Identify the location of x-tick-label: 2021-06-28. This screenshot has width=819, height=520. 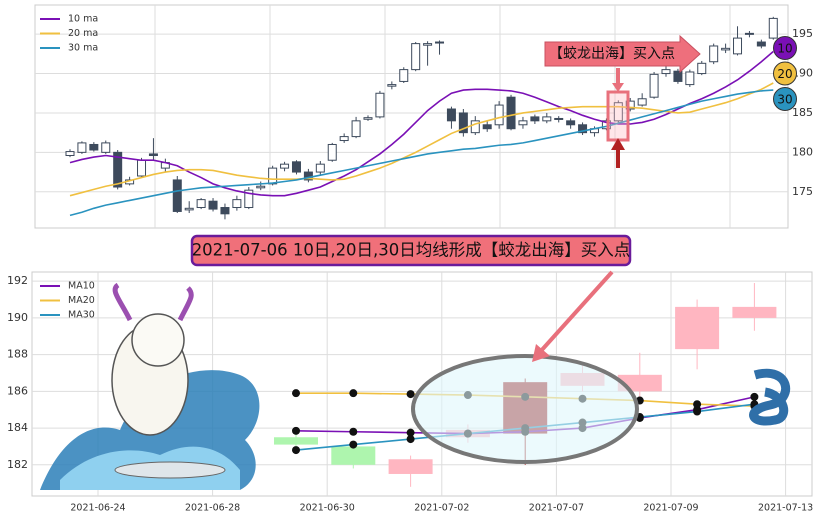
(212, 508).